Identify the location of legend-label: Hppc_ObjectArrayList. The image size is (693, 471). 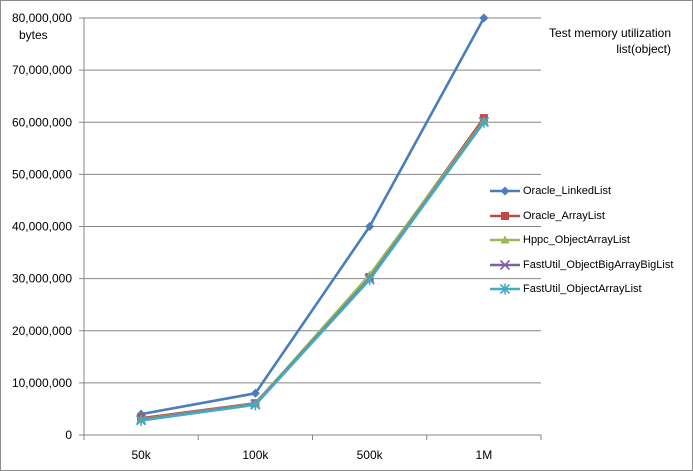
(576, 240).